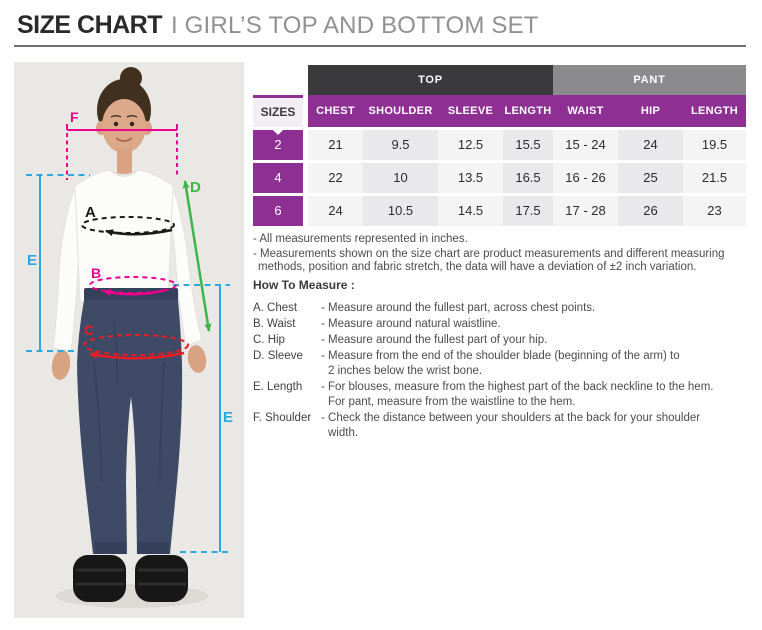  What do you see at coordinates (714, 211) in the screenshot?
I see `table-cell-pant-length: 23` at bounding box center [714, 211].